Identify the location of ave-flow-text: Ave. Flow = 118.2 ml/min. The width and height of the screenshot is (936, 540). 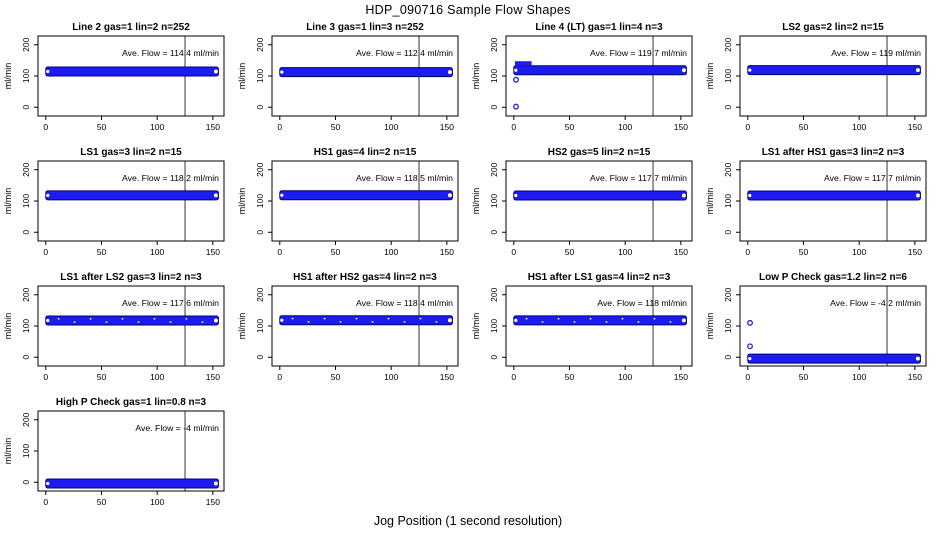
(170, 178).